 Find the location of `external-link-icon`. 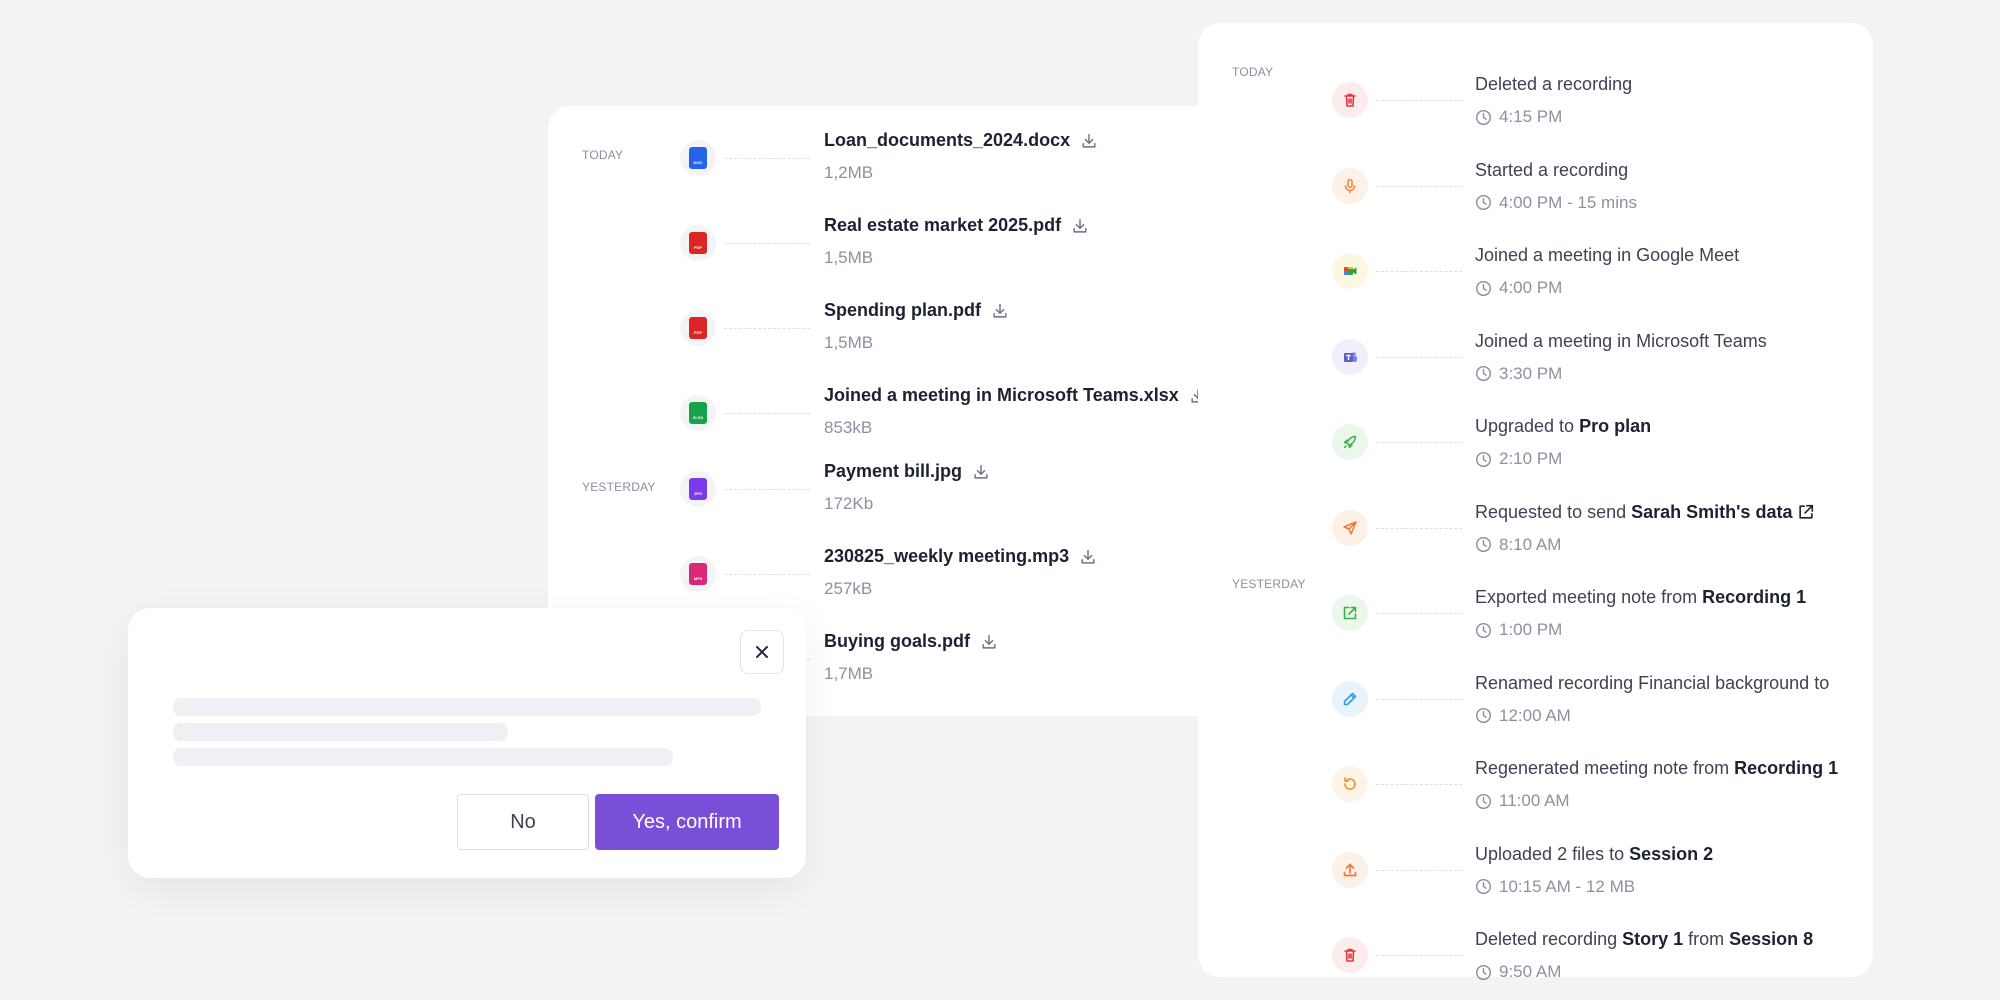

external-link-icon is located at coordinates (1806, 512).